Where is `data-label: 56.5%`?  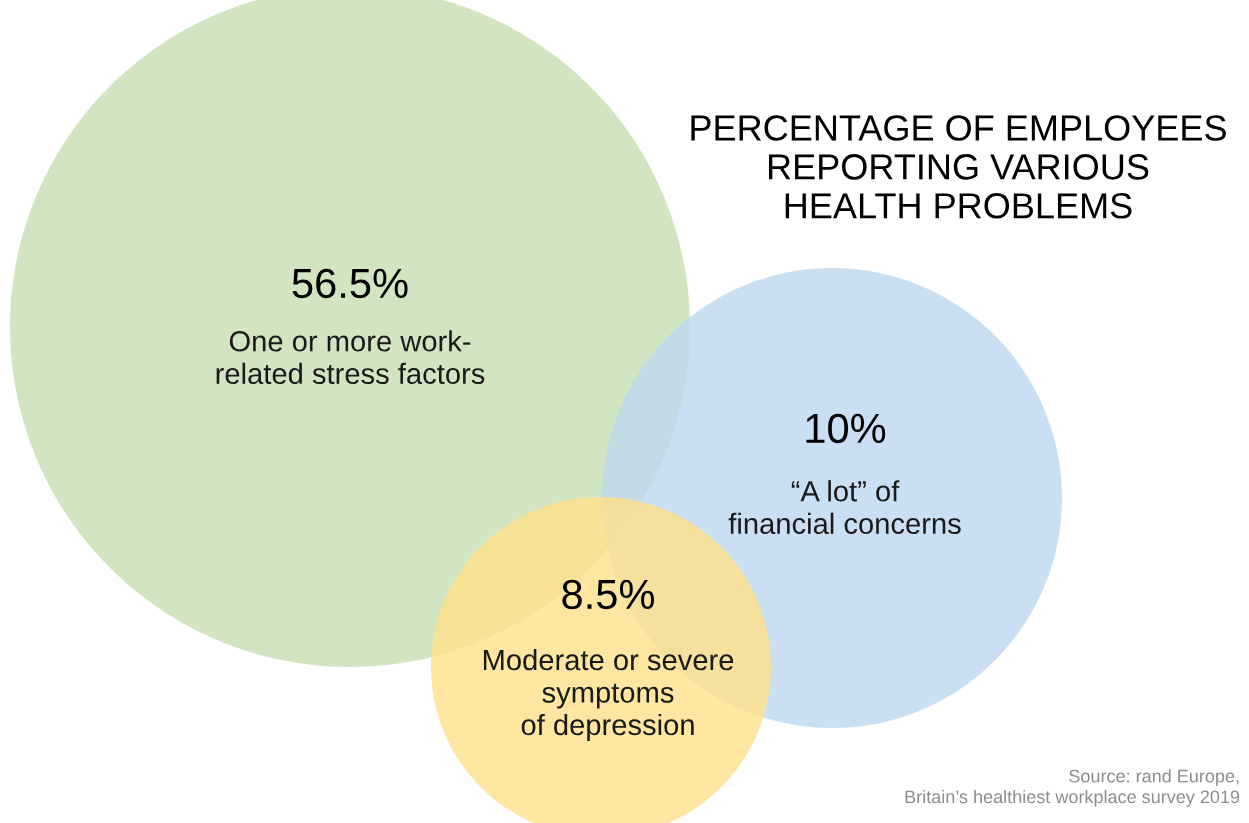 data-label: 56.5% is located at coordinates (350, 283).